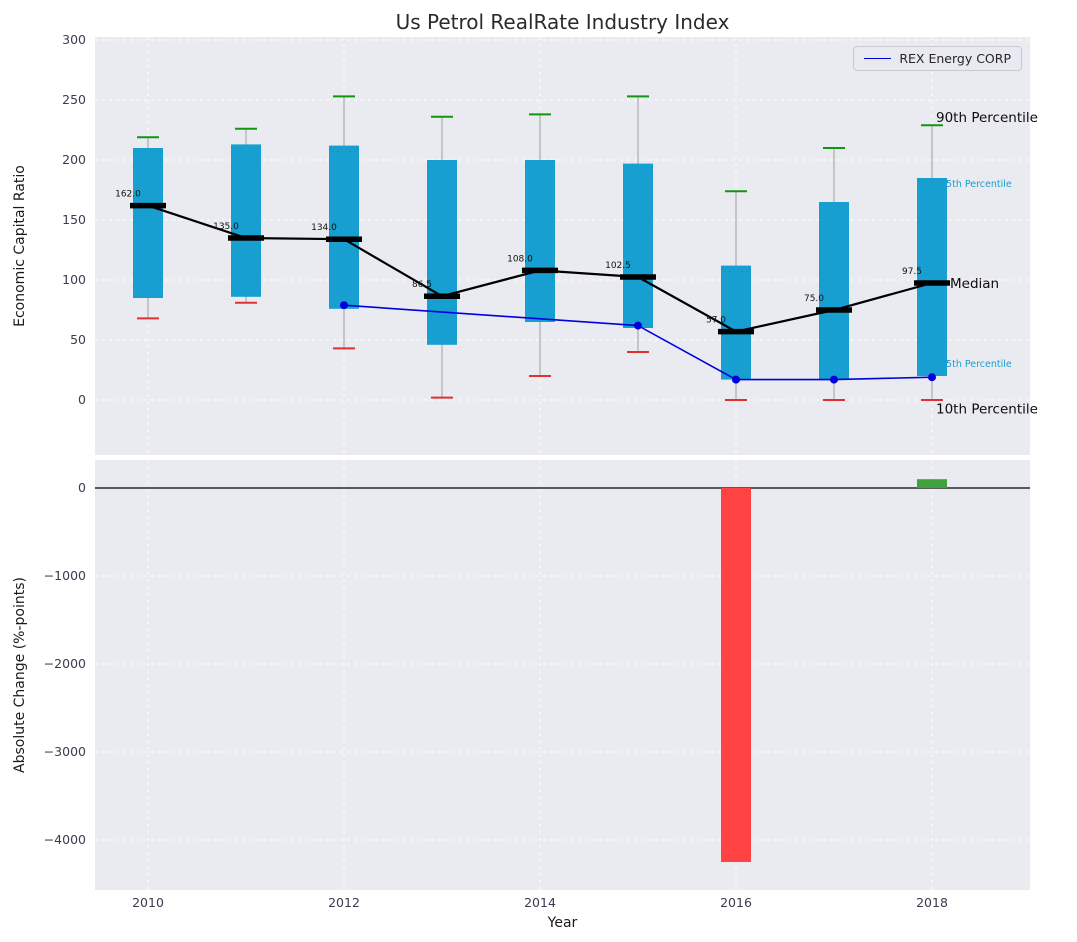 The height and width of the screenshot is (942, 1077). I want to click on y-tick-label-top: 250, so click(74, 99).